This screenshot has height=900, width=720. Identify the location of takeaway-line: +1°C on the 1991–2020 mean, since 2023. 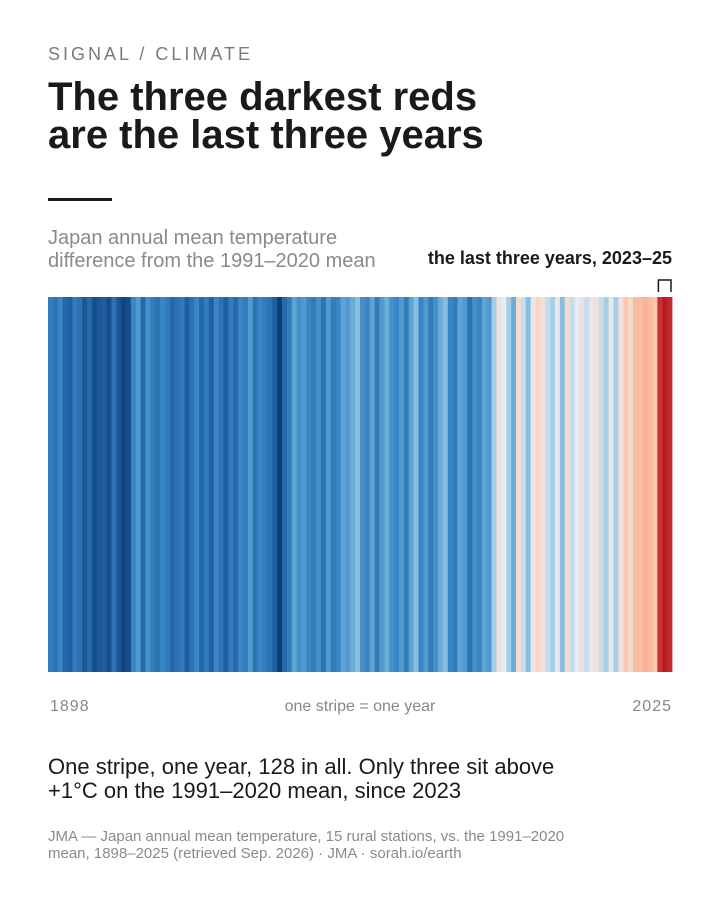
(255, 790).